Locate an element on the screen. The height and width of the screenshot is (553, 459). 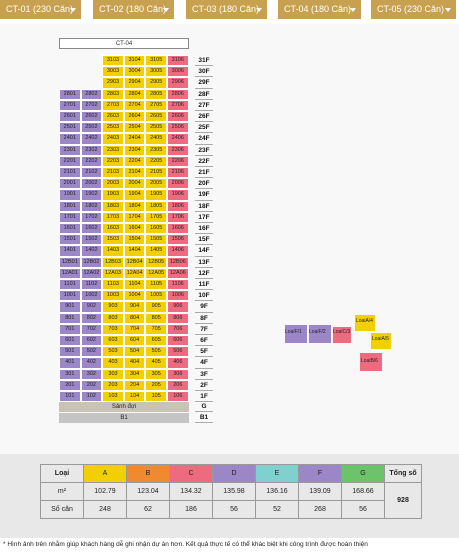
unit-cell: 1406 is located at coordinates (178, 251).